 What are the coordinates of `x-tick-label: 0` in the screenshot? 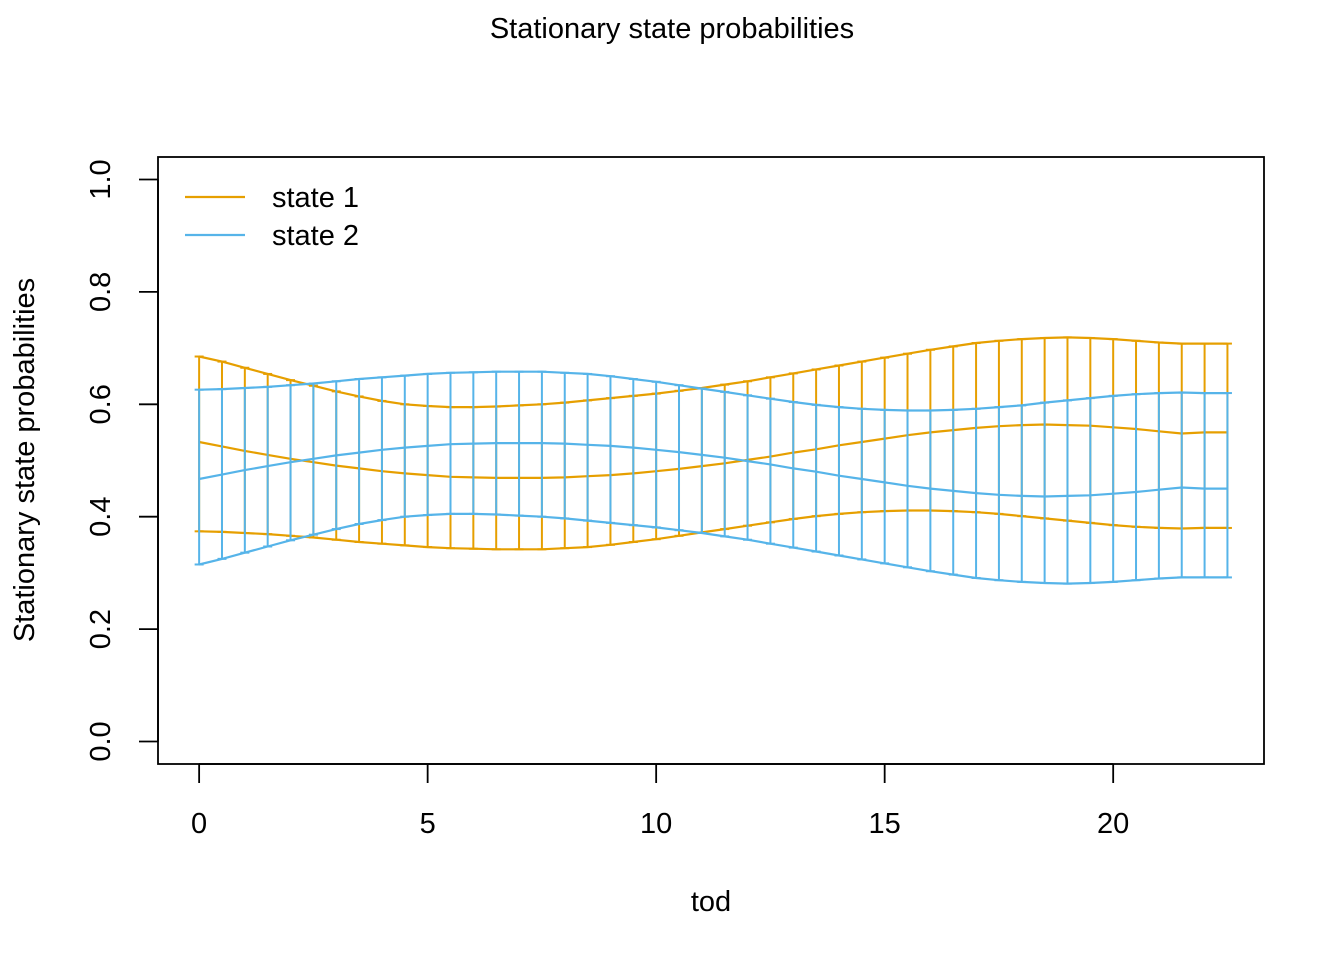 It's located at (199, 824).